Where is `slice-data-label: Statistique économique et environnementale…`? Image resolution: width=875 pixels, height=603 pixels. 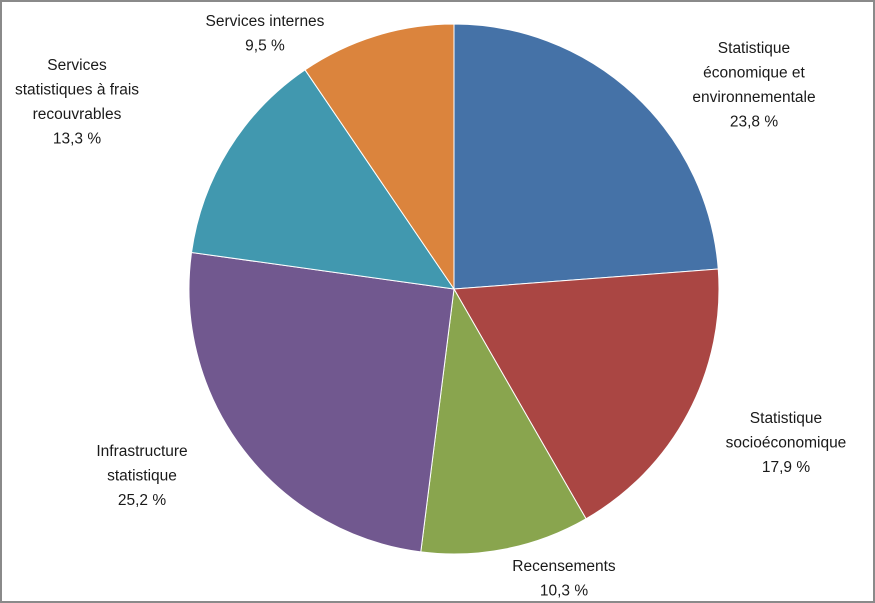
slice-data-label: Statistique économique et environnementale… is located at coordinates (753, 85).